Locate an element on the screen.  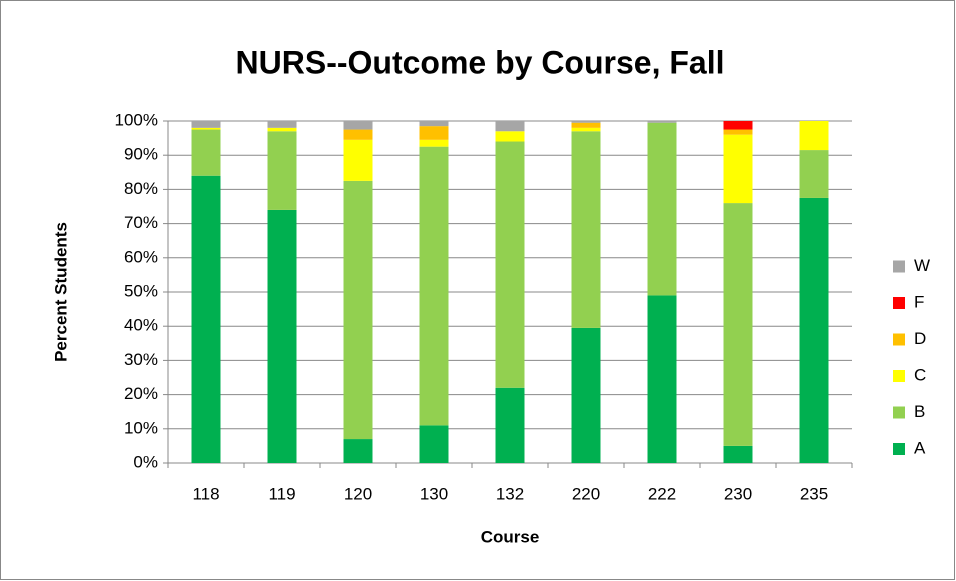
x-tick-label: 222 is located at coordinates (662, 493).